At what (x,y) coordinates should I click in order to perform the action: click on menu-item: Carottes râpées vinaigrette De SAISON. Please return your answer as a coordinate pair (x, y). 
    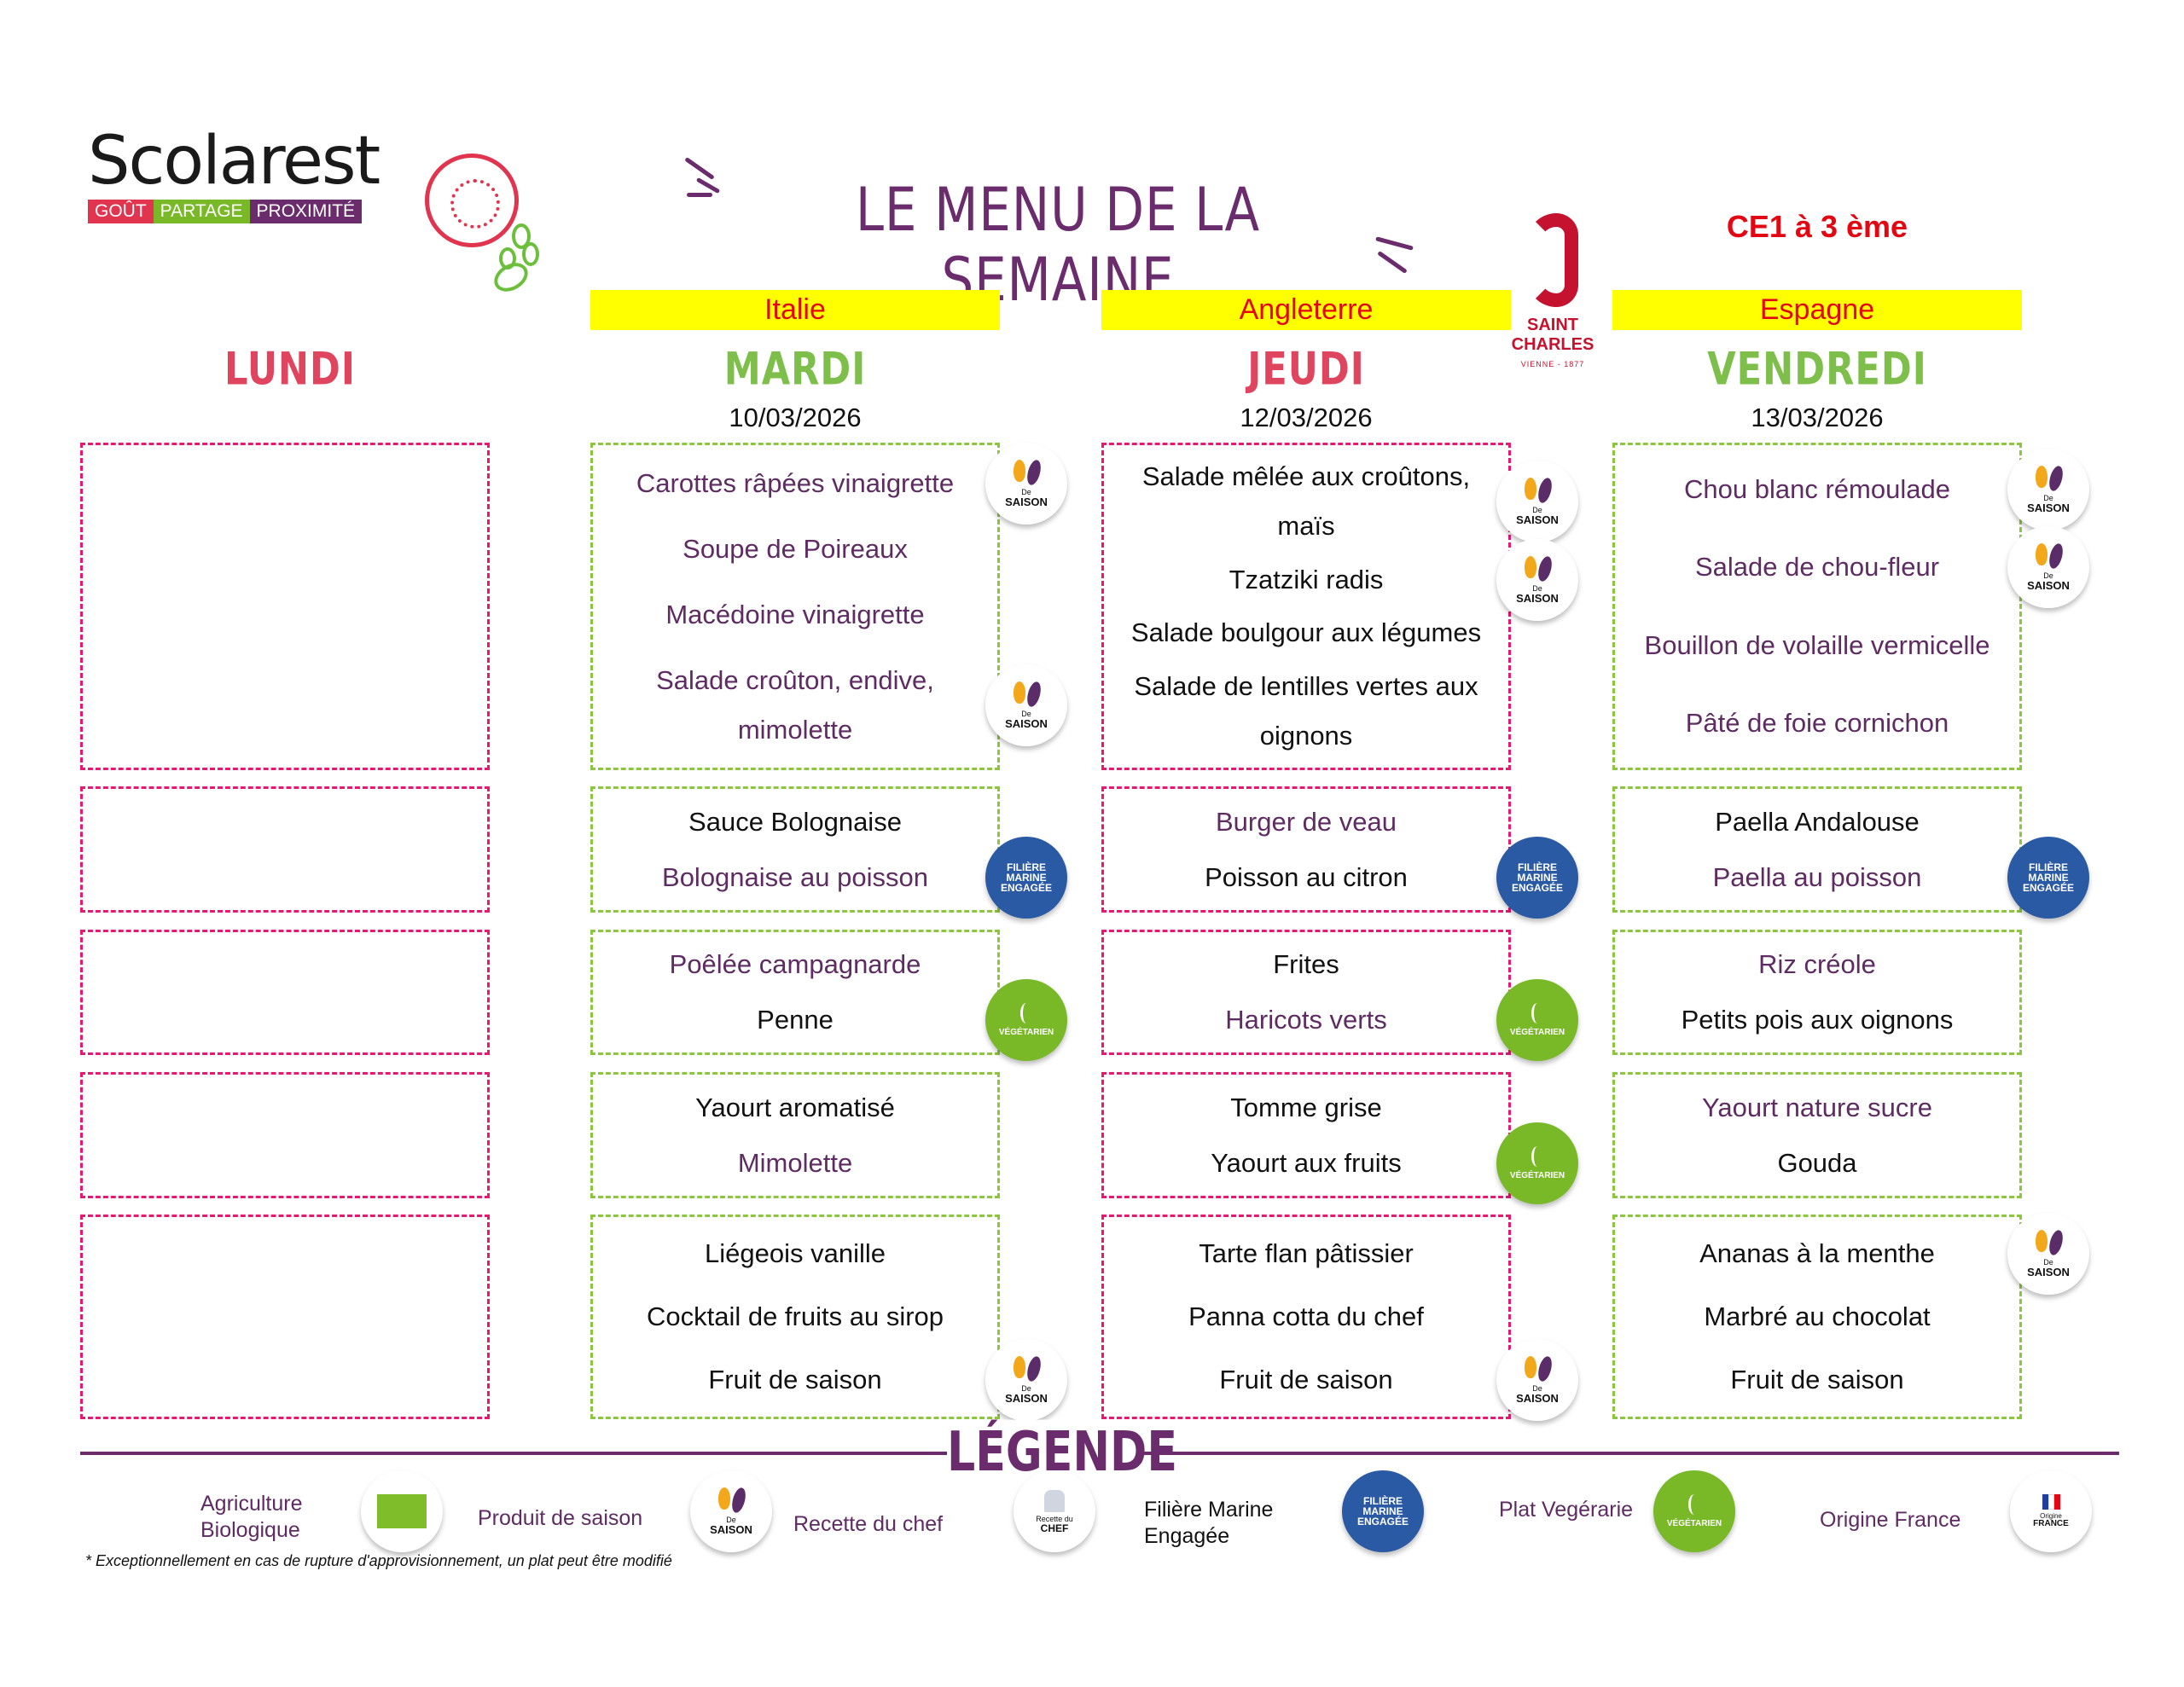
    Looking at the image, I should click on (830, 484).